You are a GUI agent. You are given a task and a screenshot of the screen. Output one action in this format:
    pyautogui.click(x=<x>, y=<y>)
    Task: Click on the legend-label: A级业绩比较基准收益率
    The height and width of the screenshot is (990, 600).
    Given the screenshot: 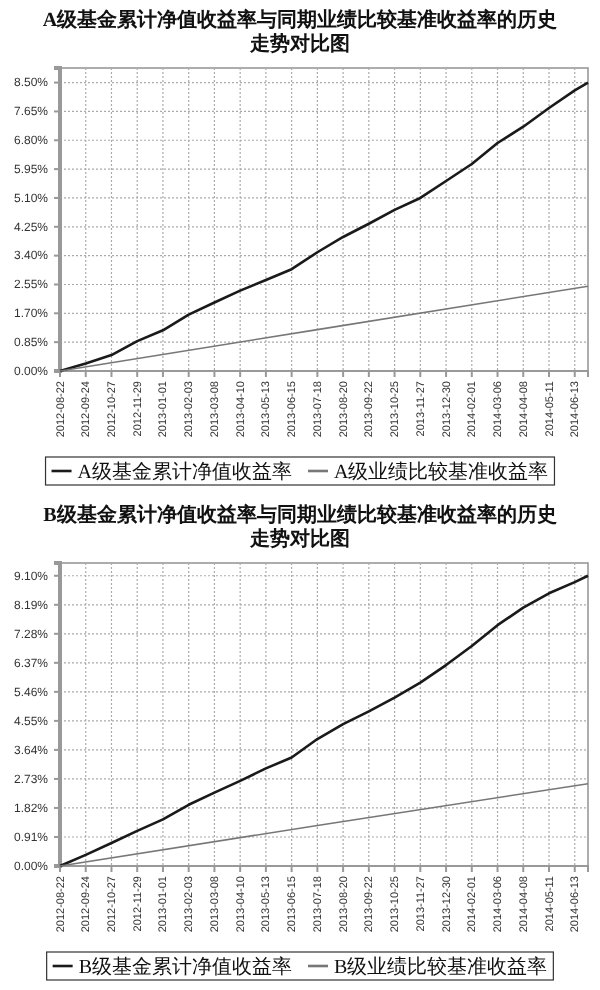 What is the action you would take?
    pyautogui.click(x=441, y=472)
    